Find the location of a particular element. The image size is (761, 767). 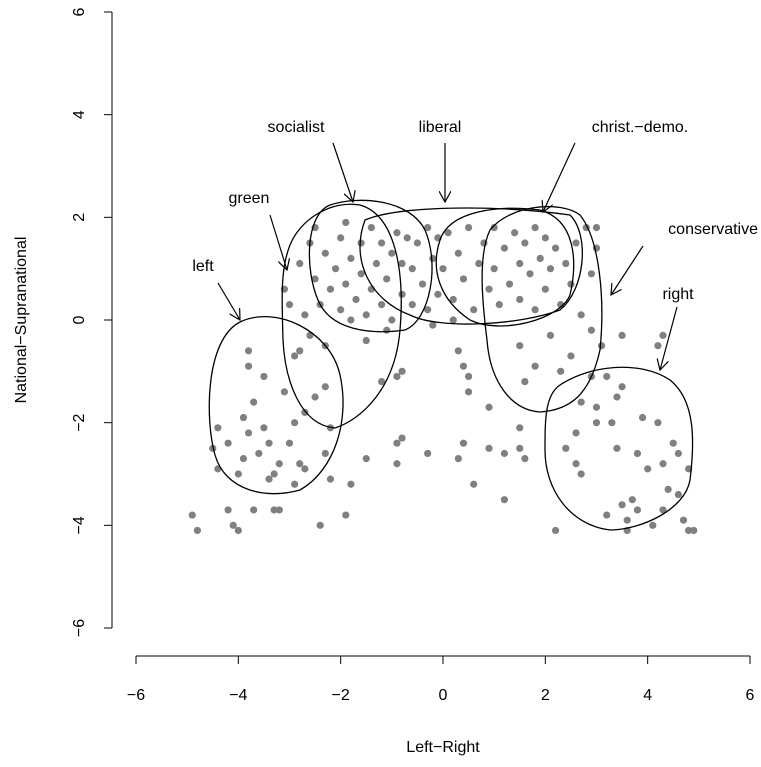

annotation: left is located at coordinates (203, 266).